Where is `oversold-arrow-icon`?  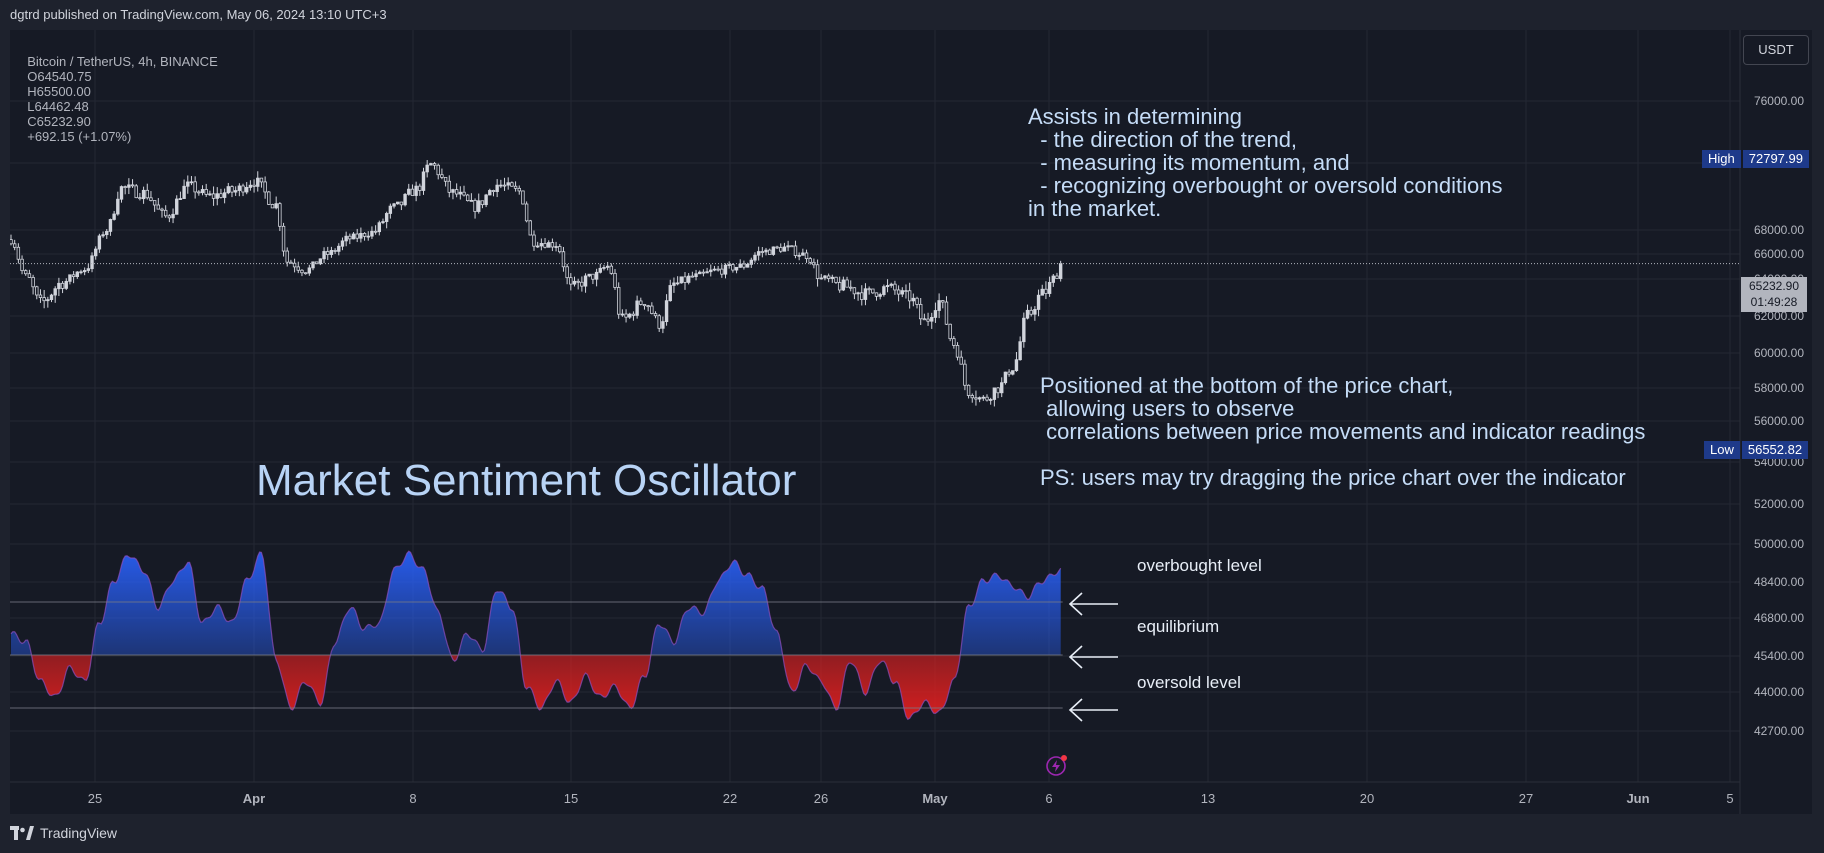
oversold-arrow-icon is located at coordinates (1093, 710).